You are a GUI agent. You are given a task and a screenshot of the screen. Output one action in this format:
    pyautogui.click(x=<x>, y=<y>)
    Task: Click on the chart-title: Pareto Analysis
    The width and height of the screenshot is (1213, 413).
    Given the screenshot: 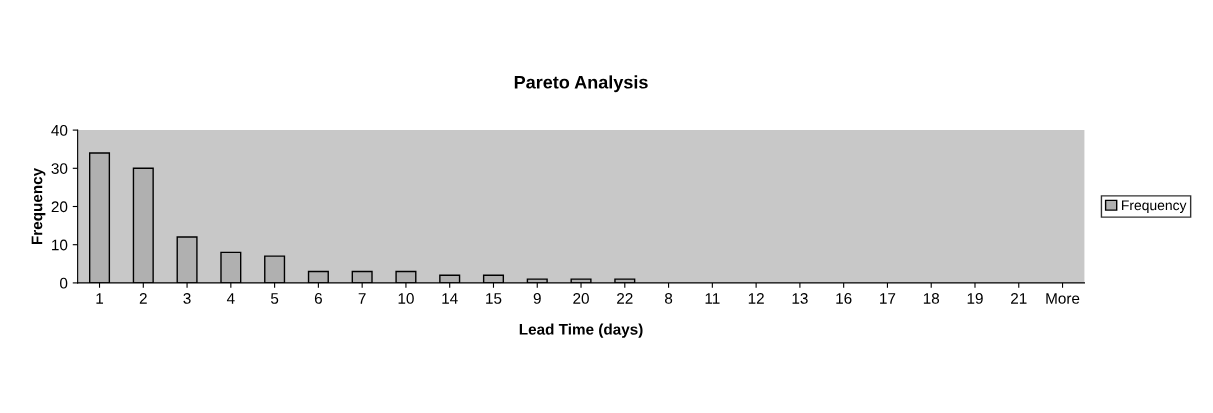 What is the action you would take?
    pyautogui.click(x=581, y=84)
    